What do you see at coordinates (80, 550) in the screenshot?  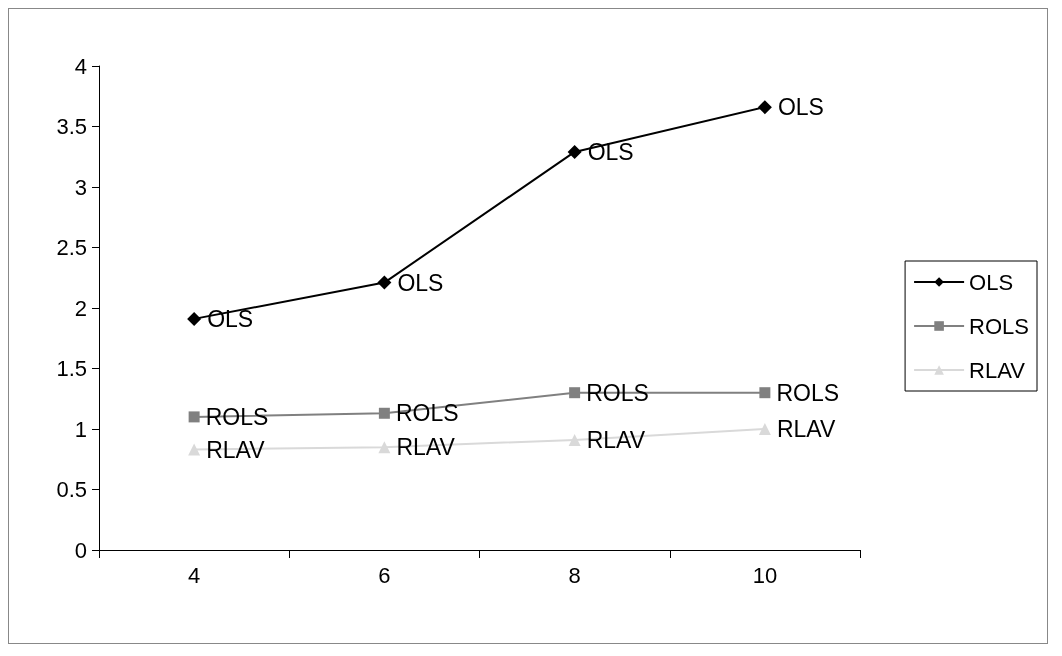 I see `y-tick-label: 0` at bounding box center [80, 550].